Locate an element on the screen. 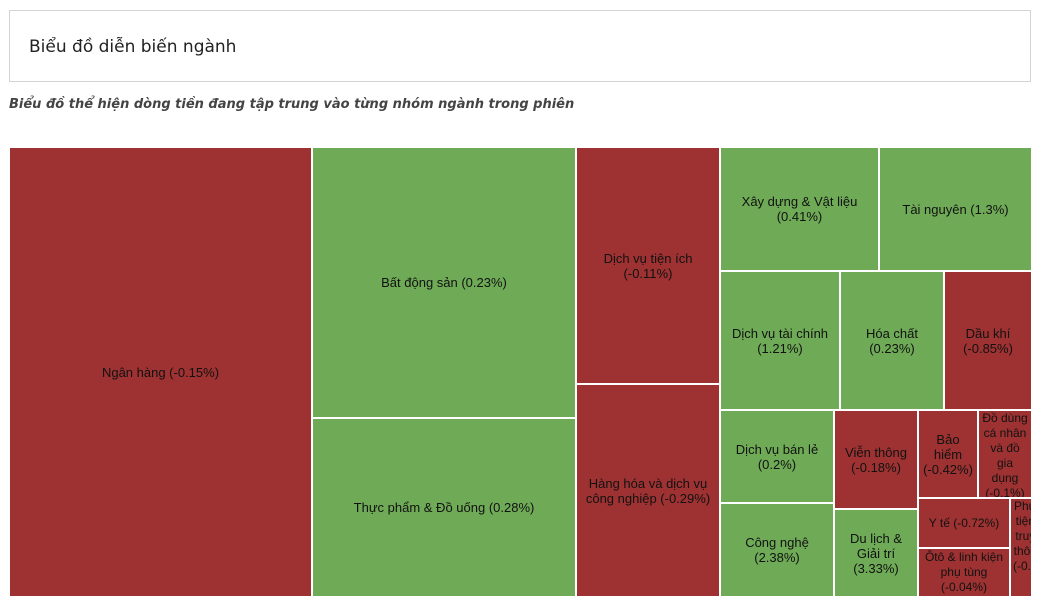 This screenshot has width=1043, height=606. treemap-tile-label: Bất động sản (0.23%) is located at coordinates (444, 282).